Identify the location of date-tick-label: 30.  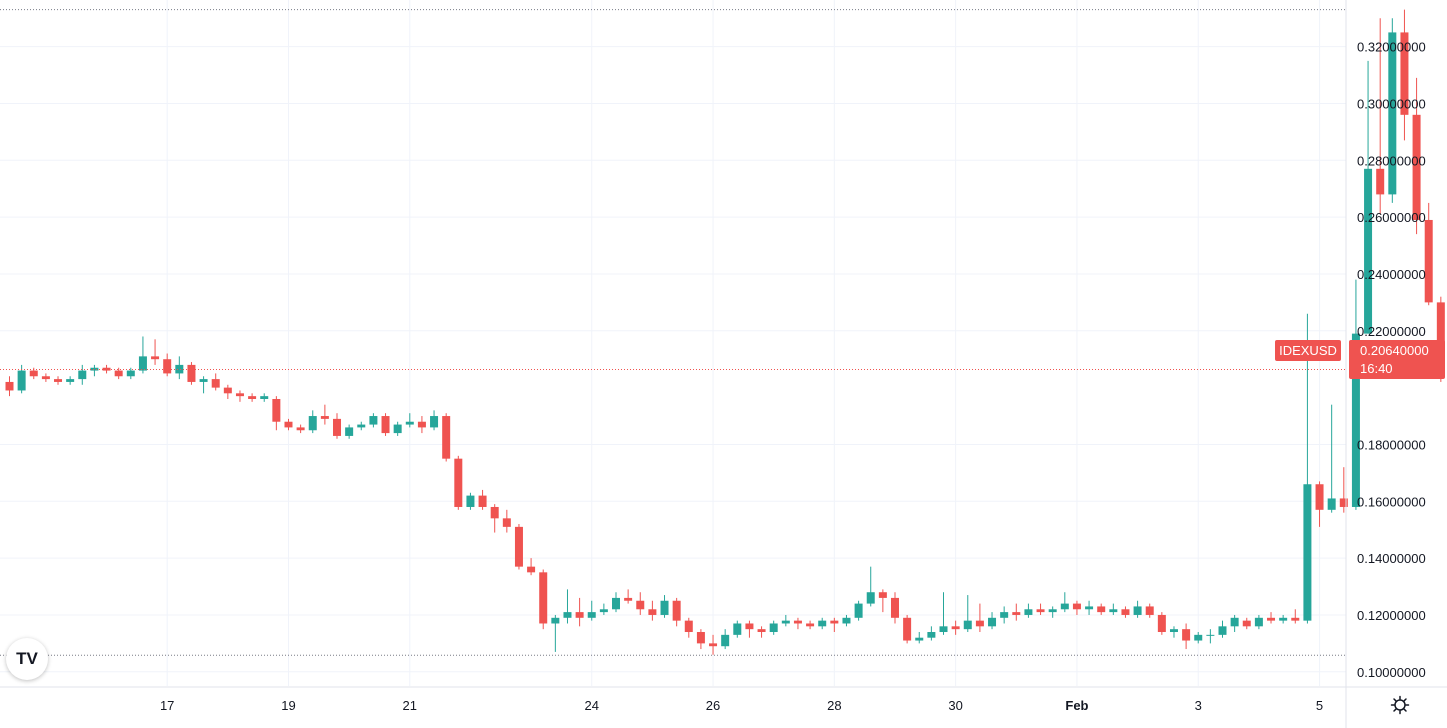
(955, 705).